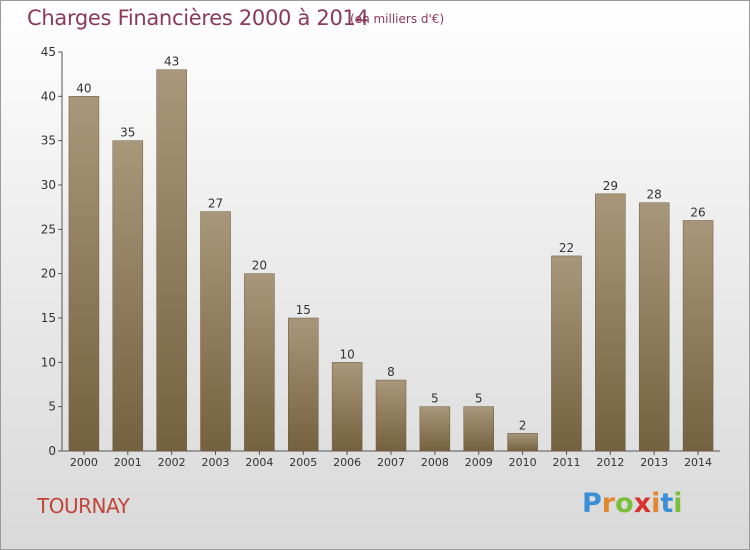 The width and height of the screenshot is (750, 550). What do you see at coordinates (127, 133) in the screenshot?
I see `data-label: 35` at bounding box center [127, 133].